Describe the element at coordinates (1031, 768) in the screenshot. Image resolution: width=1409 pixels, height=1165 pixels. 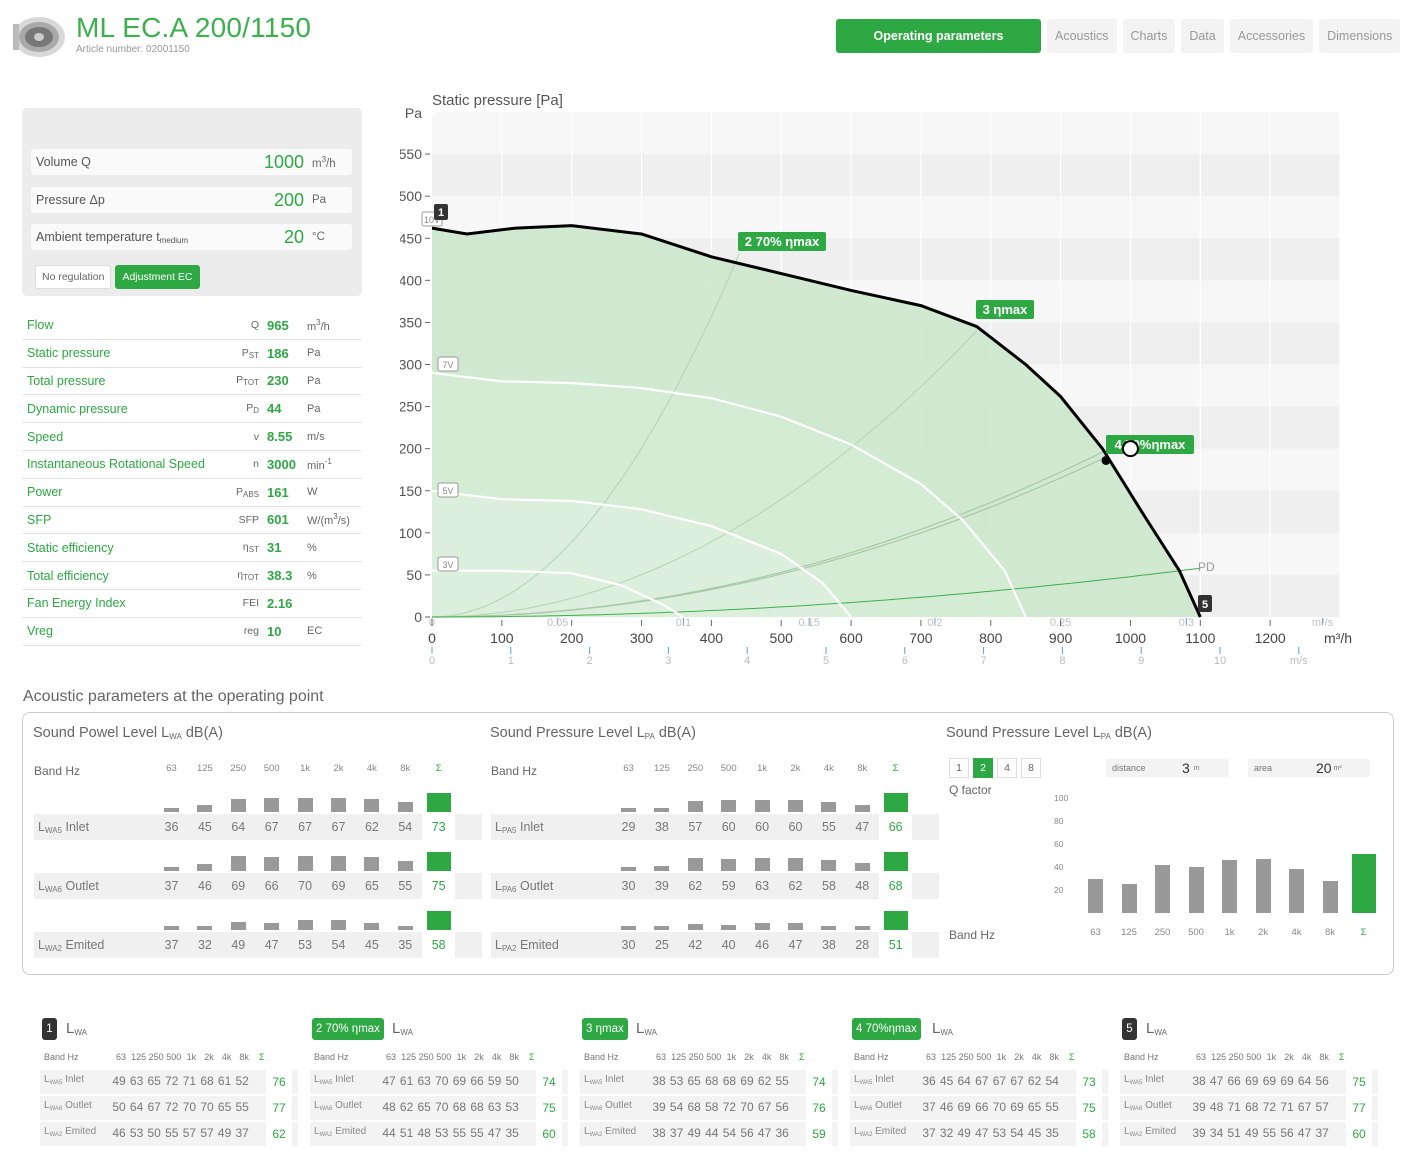
I see `q-factor-button-8: 8` at that location.